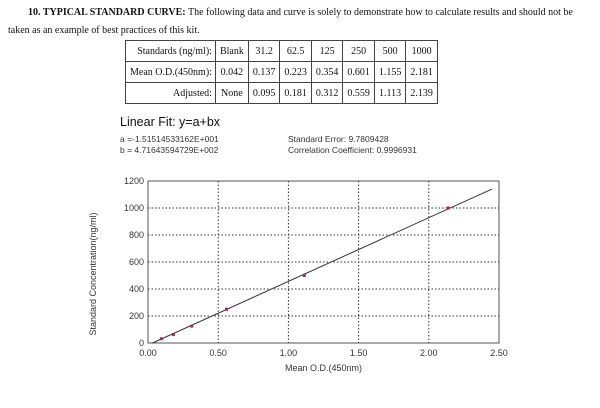  Describe the element at coordinates (136, 262) in the screenshot. I see `y-tick-label: 600` at that location.